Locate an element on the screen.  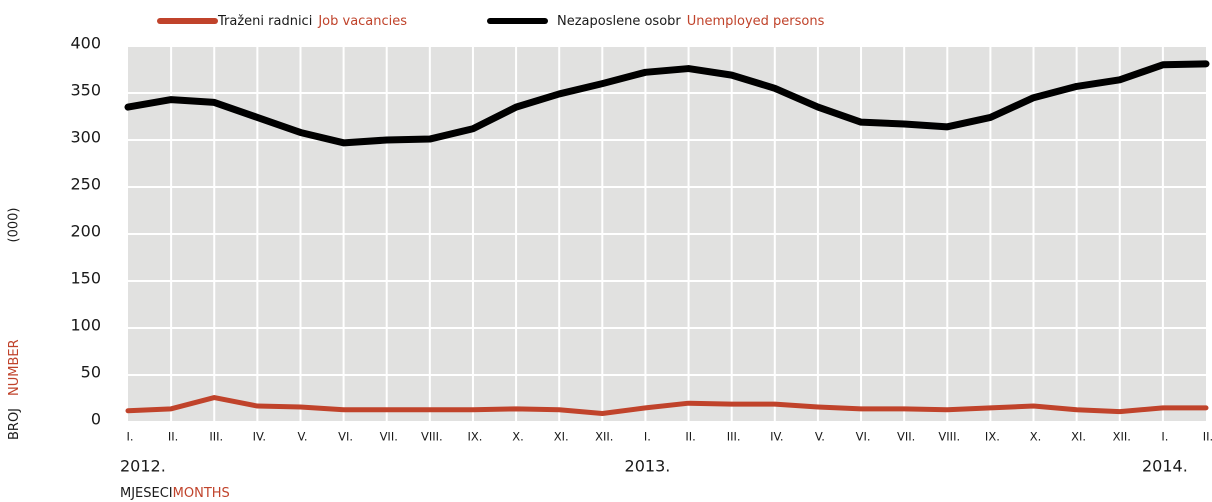
x-label-en: MONTHS is located at coordinates (201, 493).